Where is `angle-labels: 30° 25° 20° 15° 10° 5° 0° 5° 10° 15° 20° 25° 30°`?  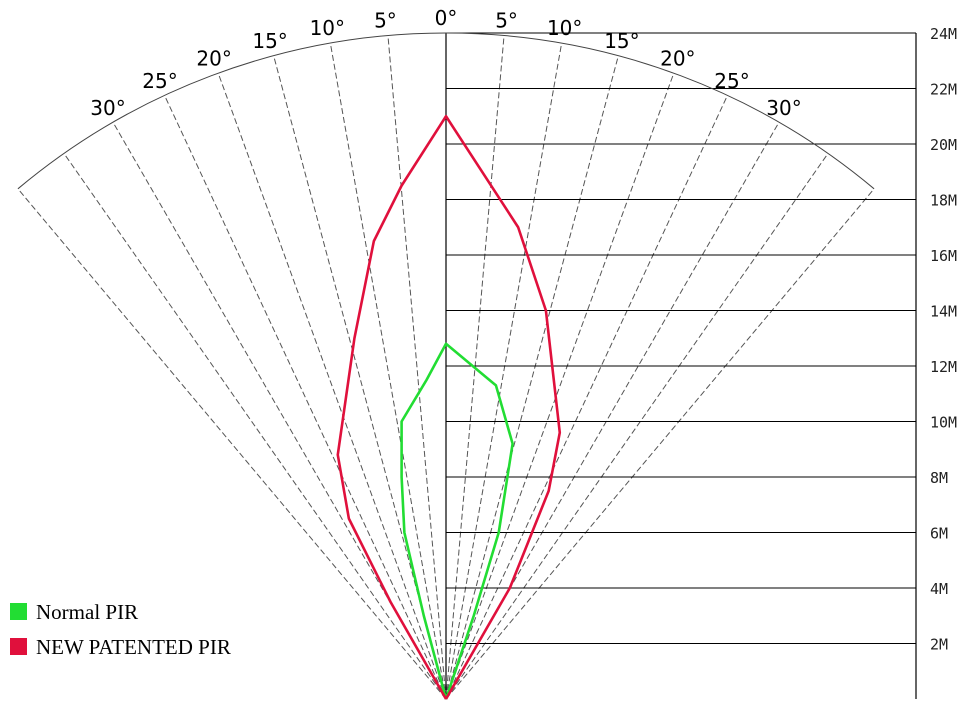
angle-labels: 30° 25° 20° 15° 10° 5° 0° 5° 10° 15° 20° 25° 30° is located at coordinates (445, 63).